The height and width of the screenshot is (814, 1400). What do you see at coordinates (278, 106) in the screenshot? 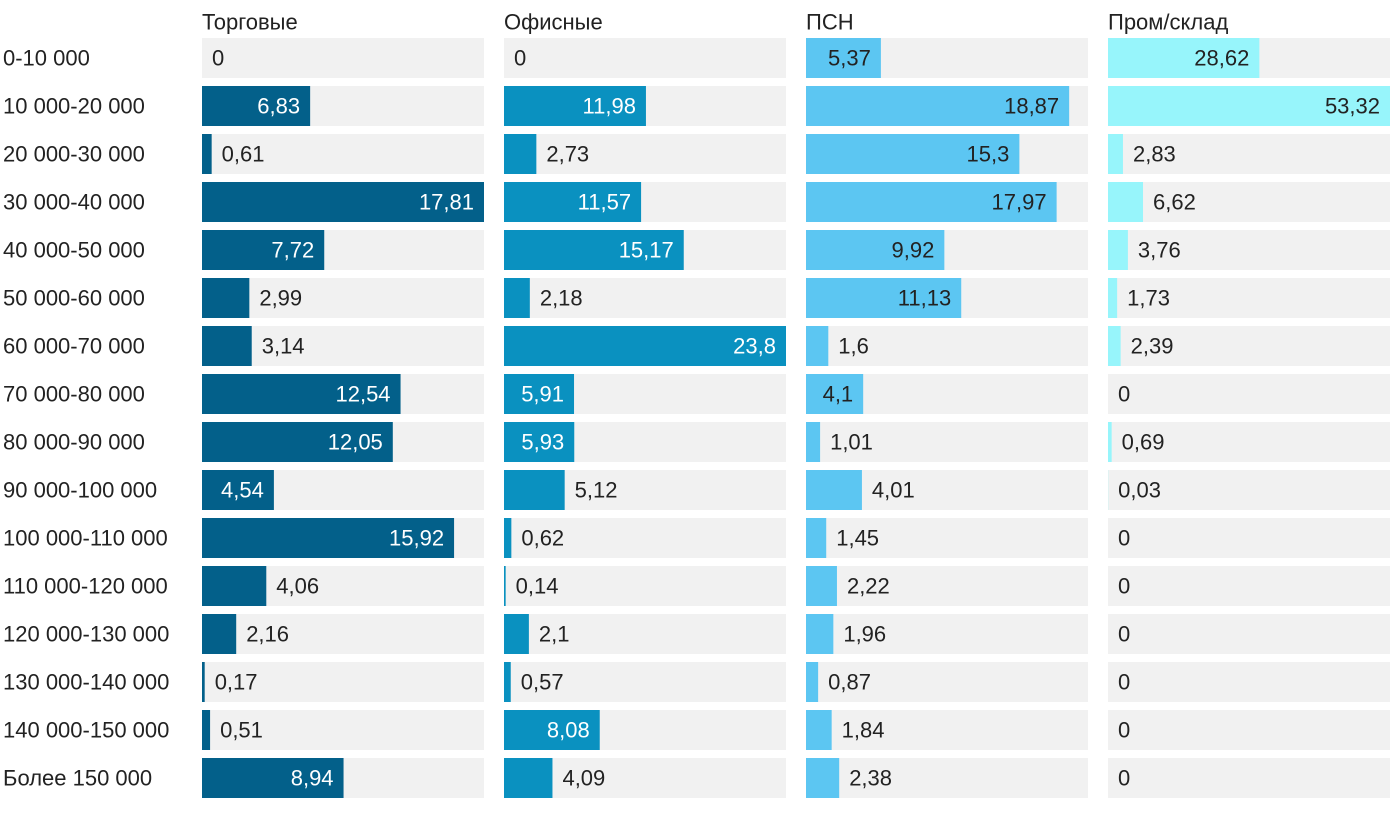
I see `value-label: 6,83` at bounding box center [278, 106].